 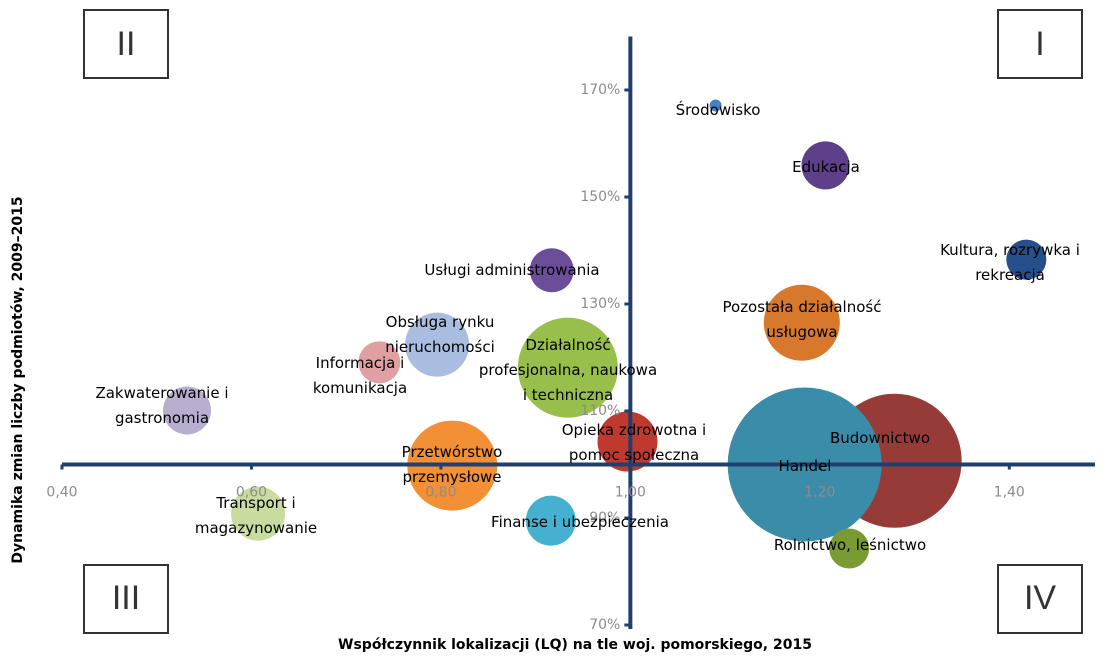 I want to click on bubble-label: Zakwaterowanie i gastronomia, so click(x=161, y=405).